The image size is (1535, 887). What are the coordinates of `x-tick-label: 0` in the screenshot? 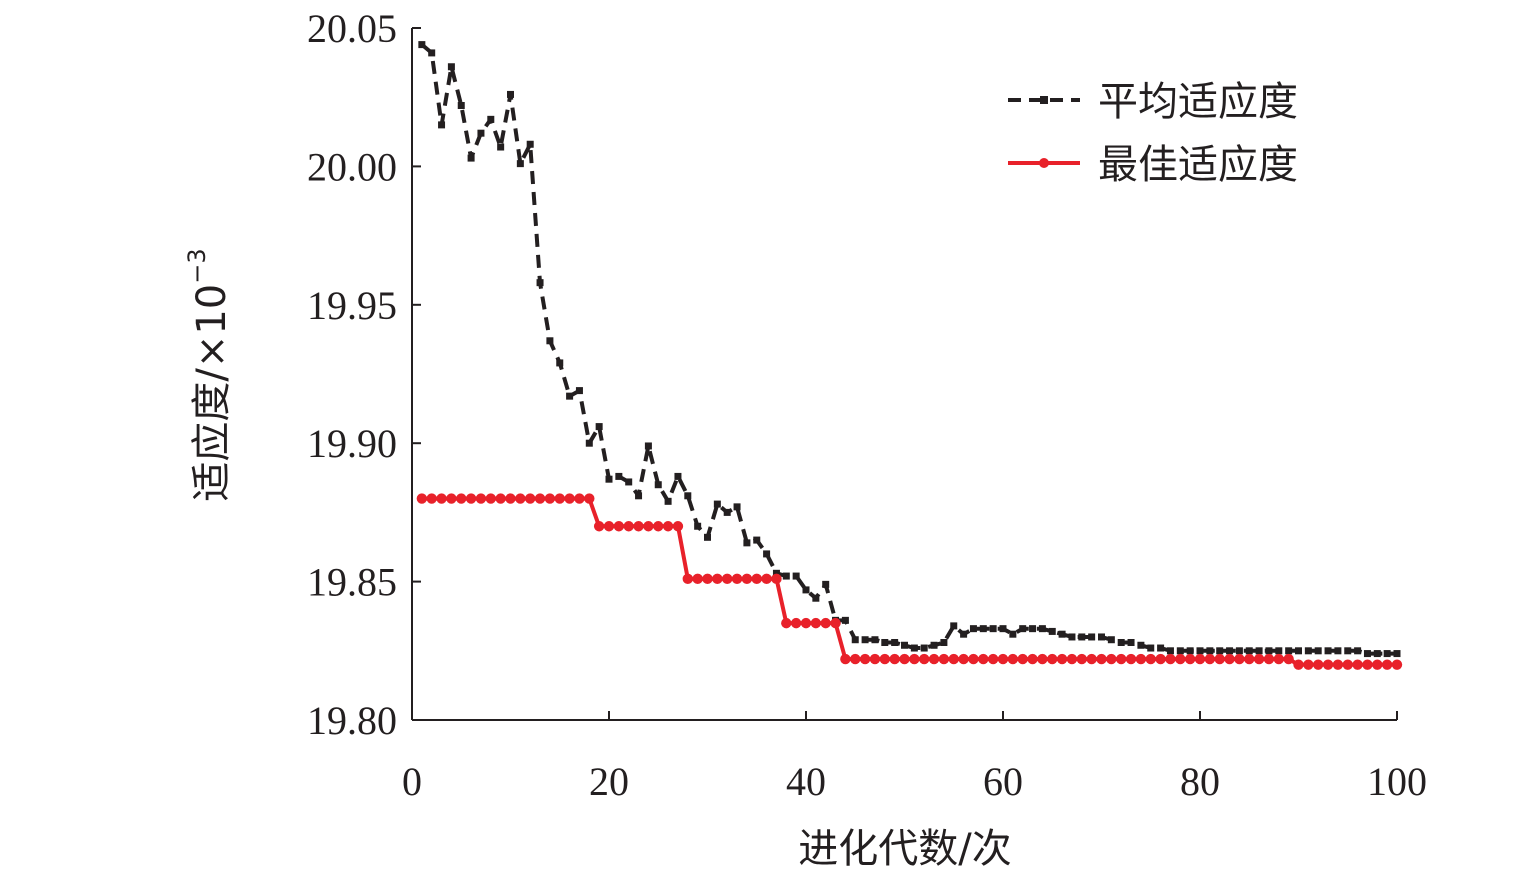 It's located at (412, 781).